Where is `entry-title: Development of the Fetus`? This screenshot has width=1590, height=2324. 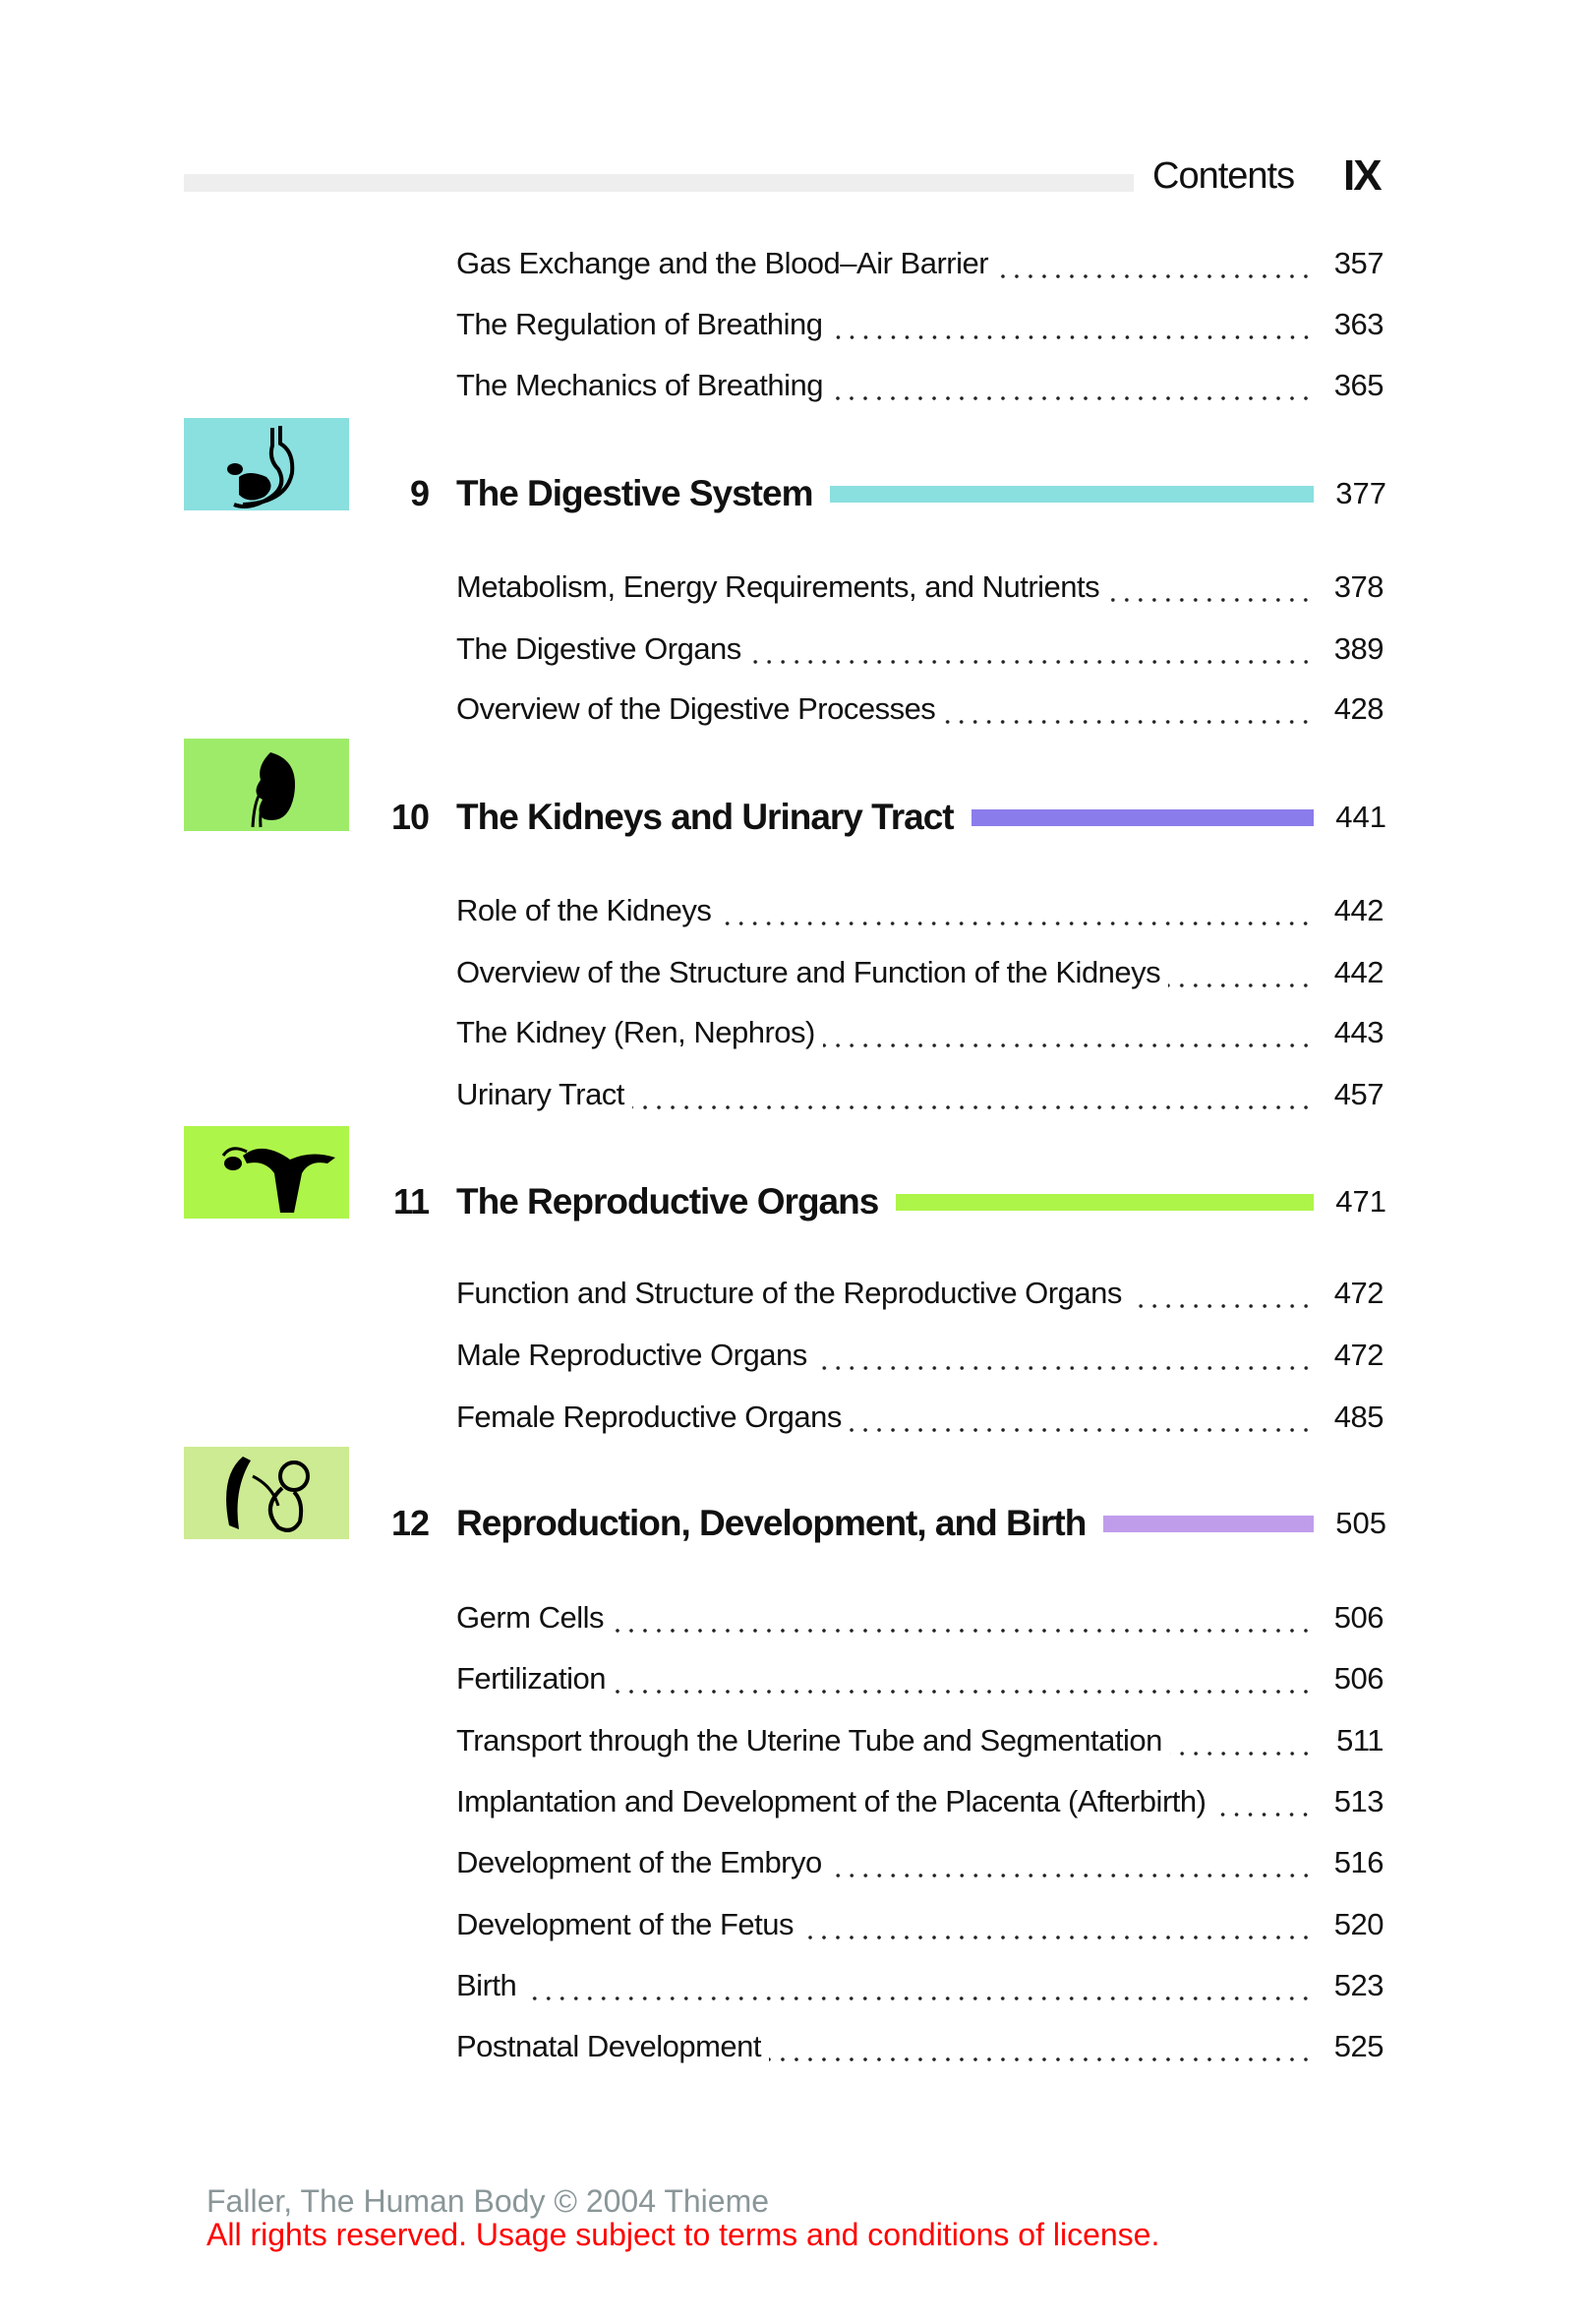
entry-title: Development of the Fetus is located at coordinates (625, 1924).